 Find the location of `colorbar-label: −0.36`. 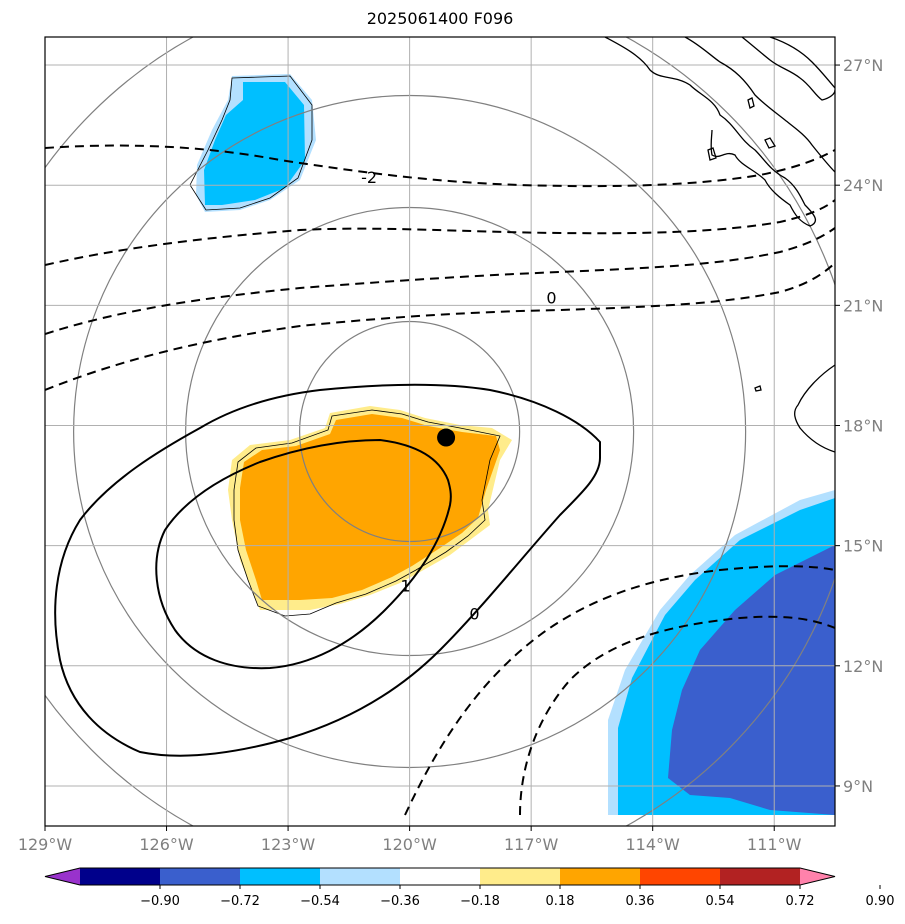

colorbar-label: −0.36 is located at coordinates (400, 901).